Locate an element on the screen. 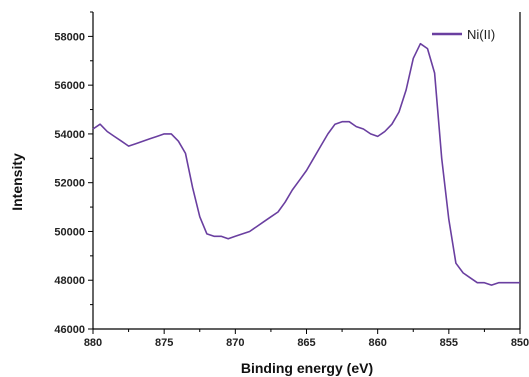 The width and height of the screenshot is (529, 377). y-axis-title: Intensity is located at coordinates (17, 182).